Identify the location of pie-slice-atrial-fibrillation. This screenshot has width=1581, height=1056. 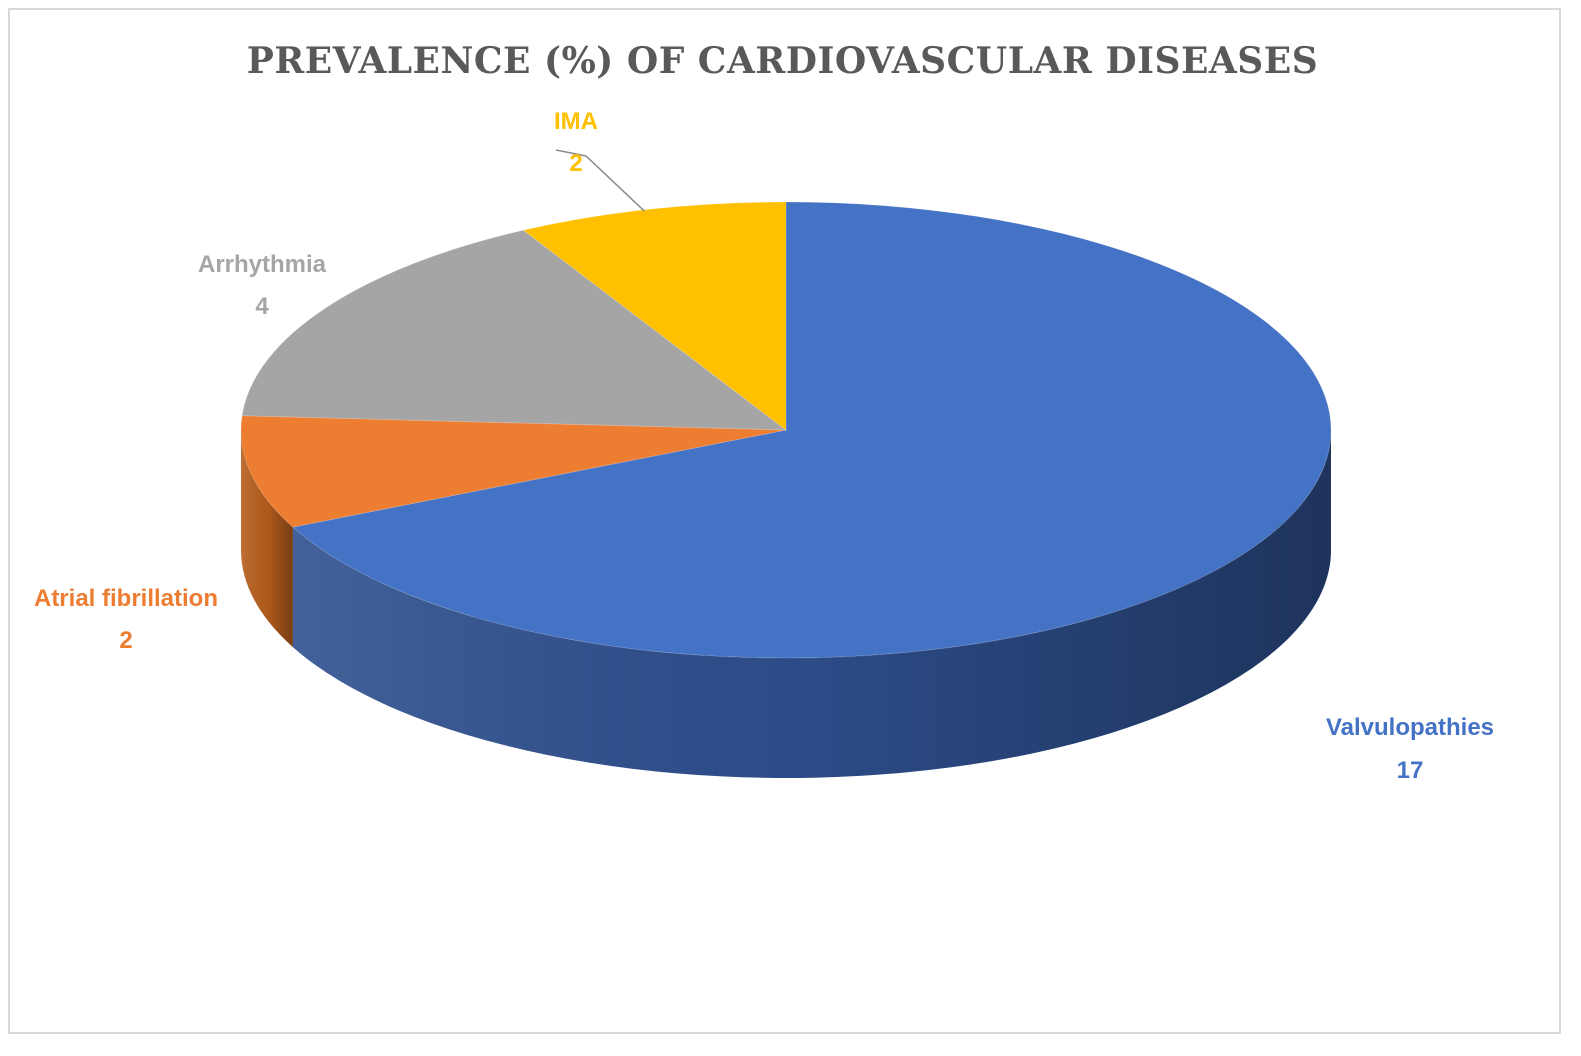
(513, 471).